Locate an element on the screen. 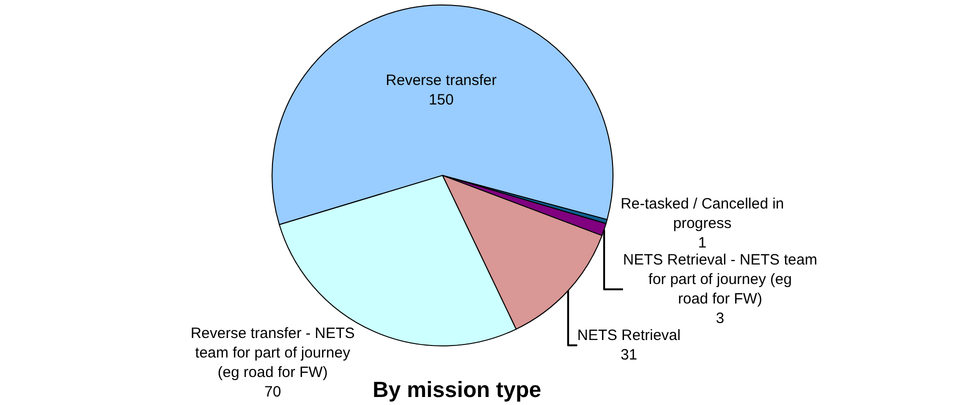  data-label: 1 is located at coordinates (702, 243).